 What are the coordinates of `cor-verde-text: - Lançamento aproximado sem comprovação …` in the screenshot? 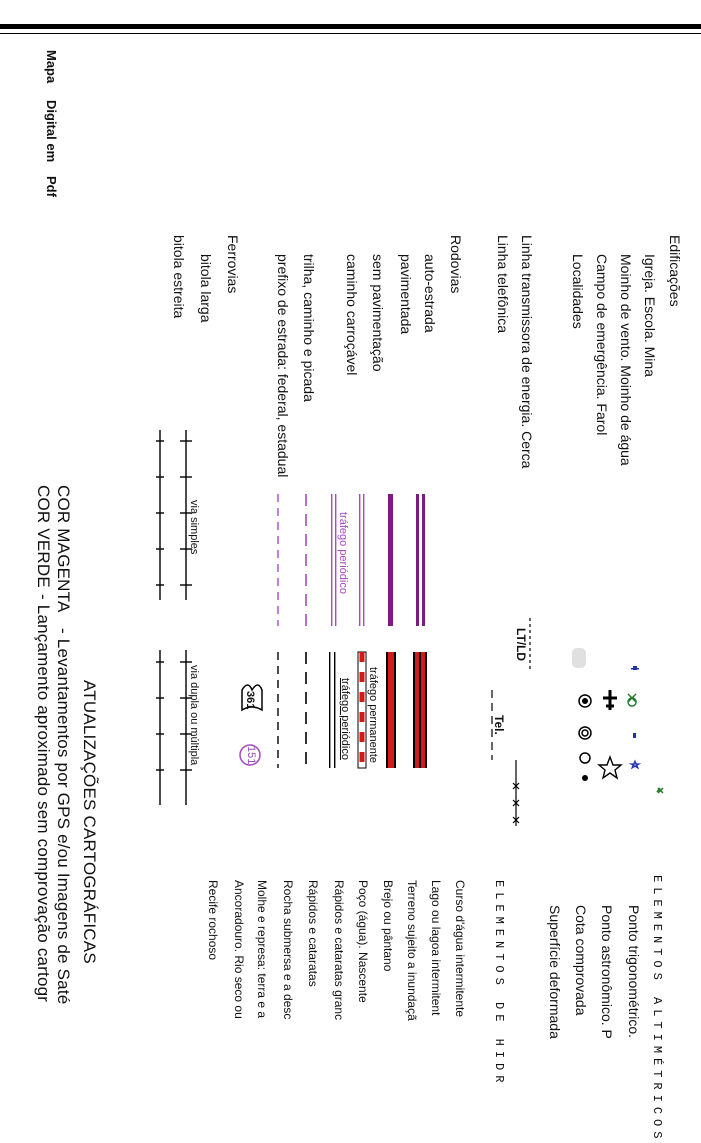 It's located at (43, 798).